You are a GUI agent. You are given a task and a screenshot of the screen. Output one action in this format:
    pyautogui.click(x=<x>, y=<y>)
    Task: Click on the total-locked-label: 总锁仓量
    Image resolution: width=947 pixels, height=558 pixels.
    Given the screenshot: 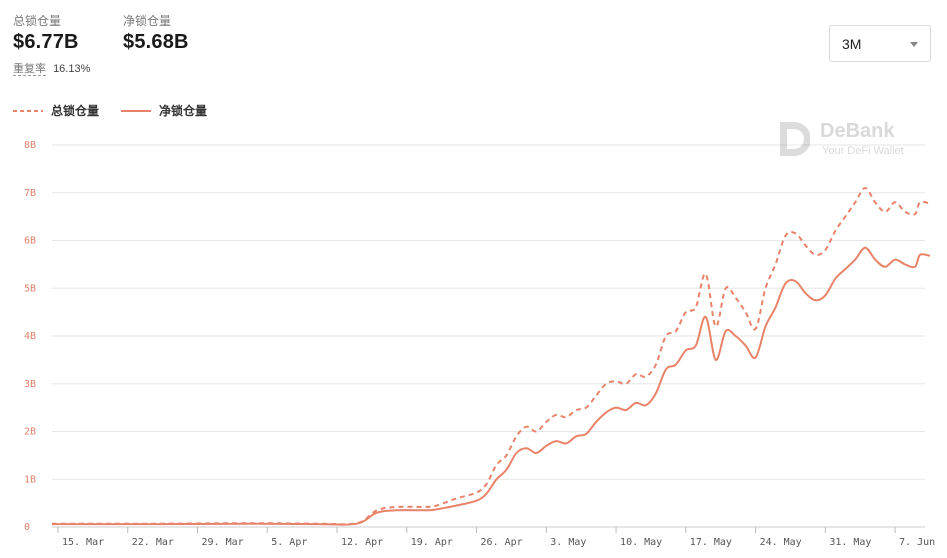 What is the action you would take?
    pyautogui.click(x=37, y=21)
    